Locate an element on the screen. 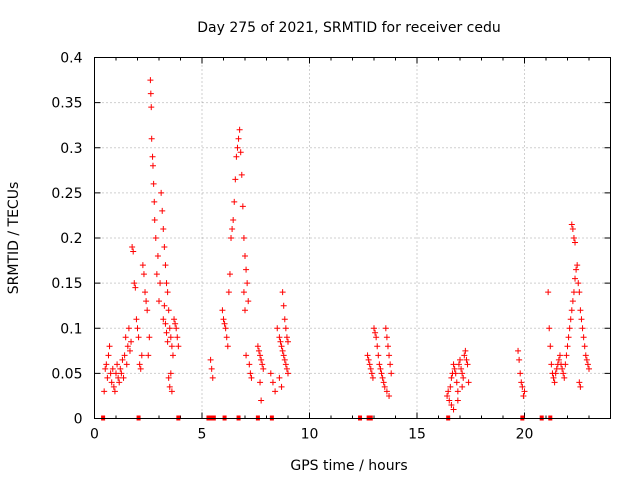 The image size is (640, 480). x-tick-label: 15 is located at coordinates (417, 435).